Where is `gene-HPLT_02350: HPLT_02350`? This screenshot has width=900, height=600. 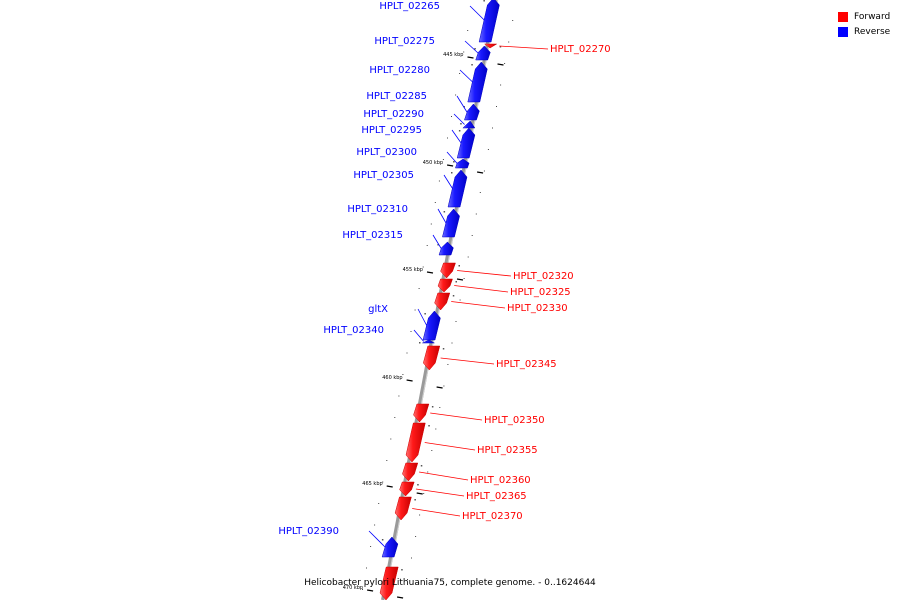
gene-HPLT_02350: HPLT_02350 is located at coordinates (479, 414).